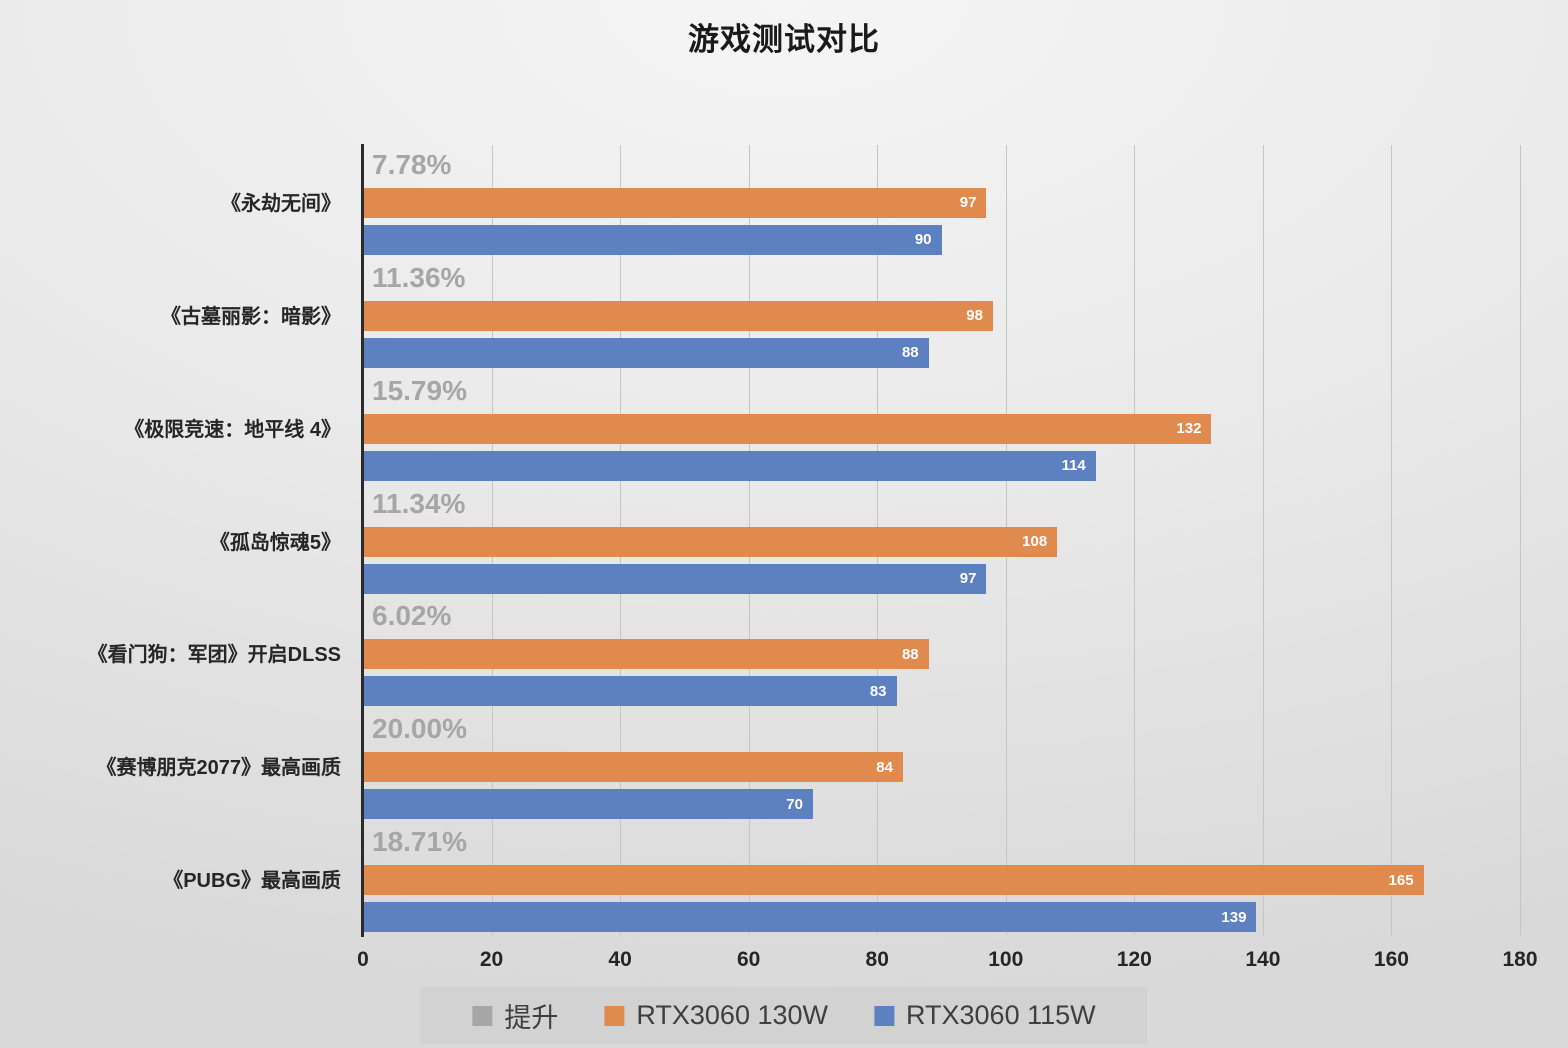  What do you see at coordinates (252, 881) in the screenshot?
I see `category-label: 《PUBG》最高画质` at bounding box center [252, 881].